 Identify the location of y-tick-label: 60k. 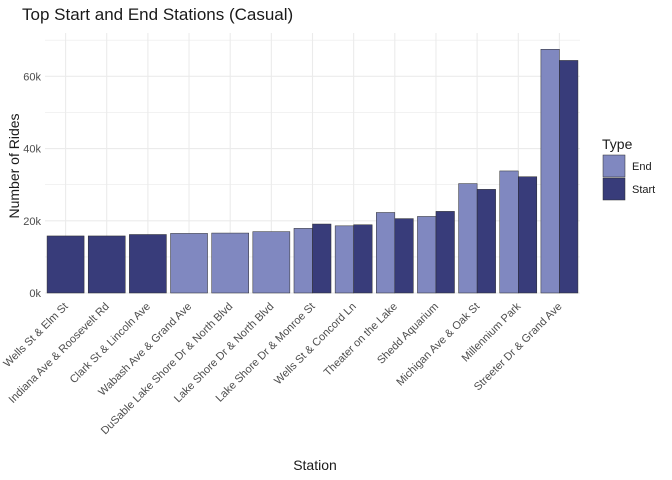
(32, 77).